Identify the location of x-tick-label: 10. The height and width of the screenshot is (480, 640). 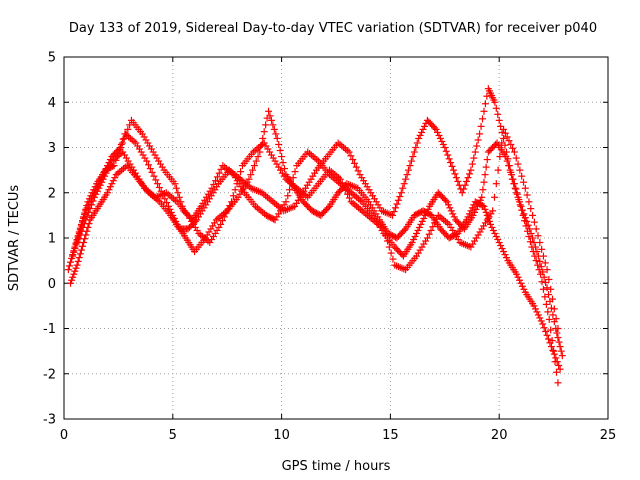
(281, 435).